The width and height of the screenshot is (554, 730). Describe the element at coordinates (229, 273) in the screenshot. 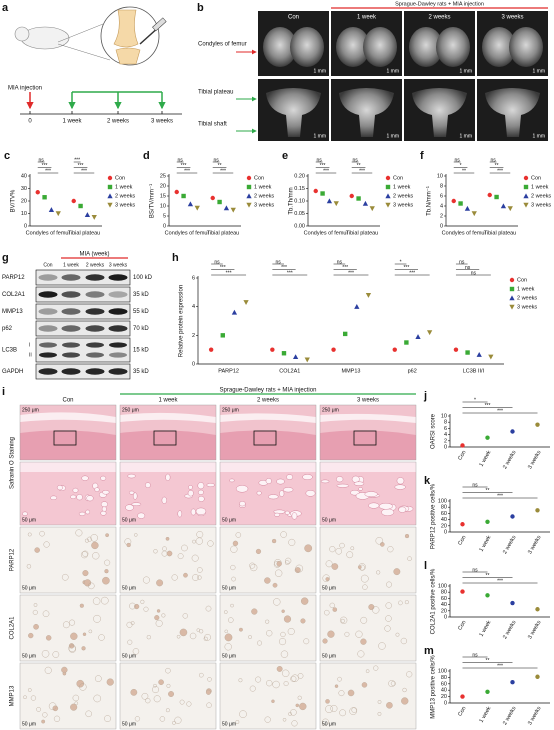

I see `significance-label: ***` at that location.